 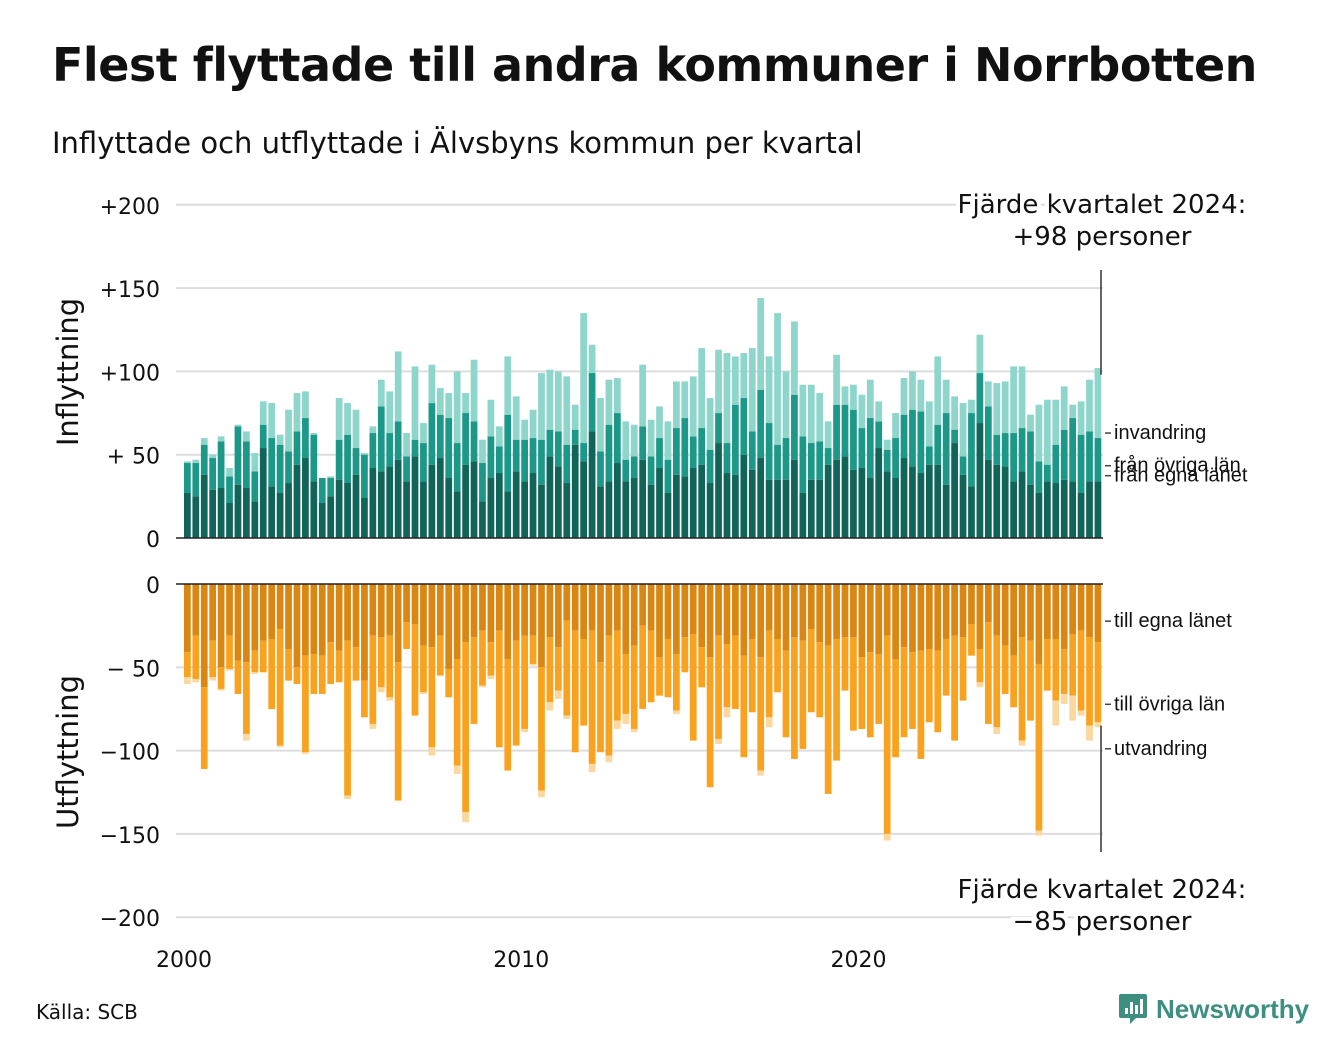 What do you see at coordinates (1160, 433) in the screenshot?
I see `legend-label-in: invandring` at bounding box center [1160, 433].